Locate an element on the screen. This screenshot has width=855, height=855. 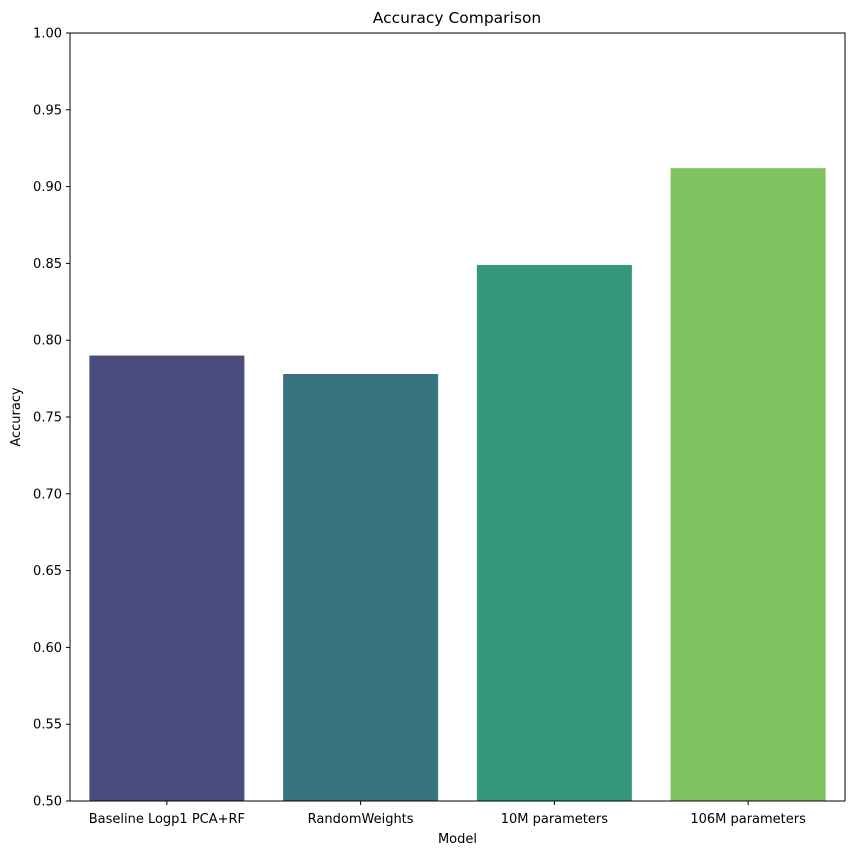
y-axis-title: Accuracy is located at coordinates (16, 417).